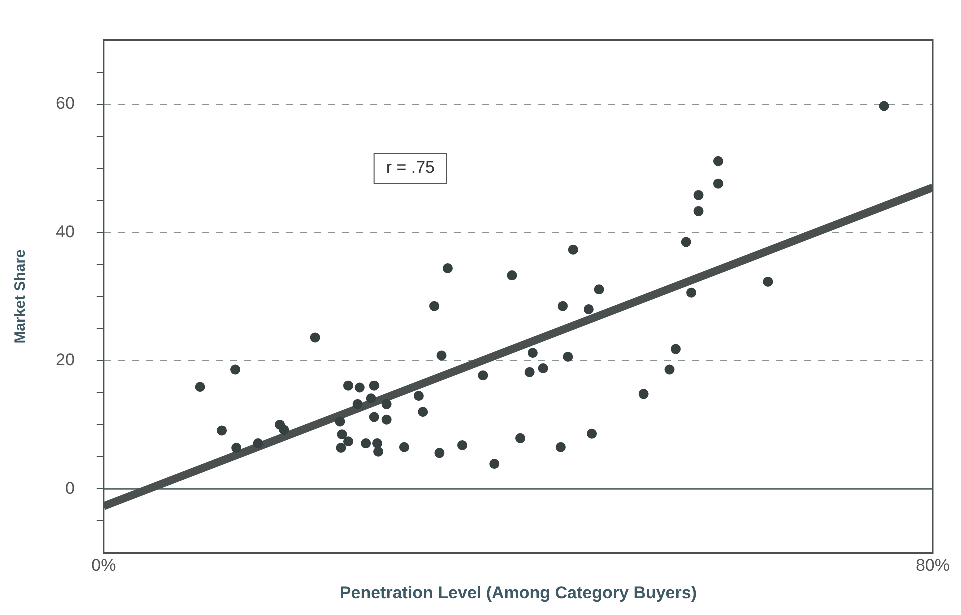 This screenshot has height=615, width=961. Describe the element at coordinates (411, 168) in the screenshot. I see `annotation: r = .75` at that location.